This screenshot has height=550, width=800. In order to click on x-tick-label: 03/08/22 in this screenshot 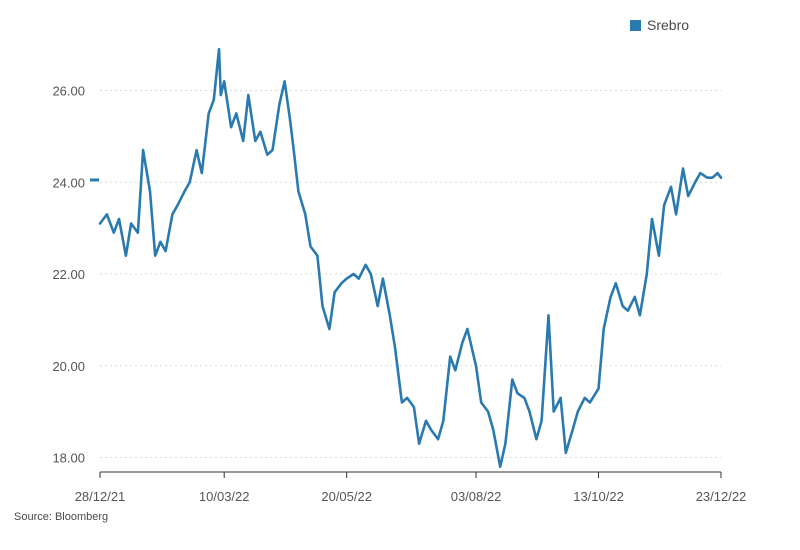, I will do `click(476, 496)`.